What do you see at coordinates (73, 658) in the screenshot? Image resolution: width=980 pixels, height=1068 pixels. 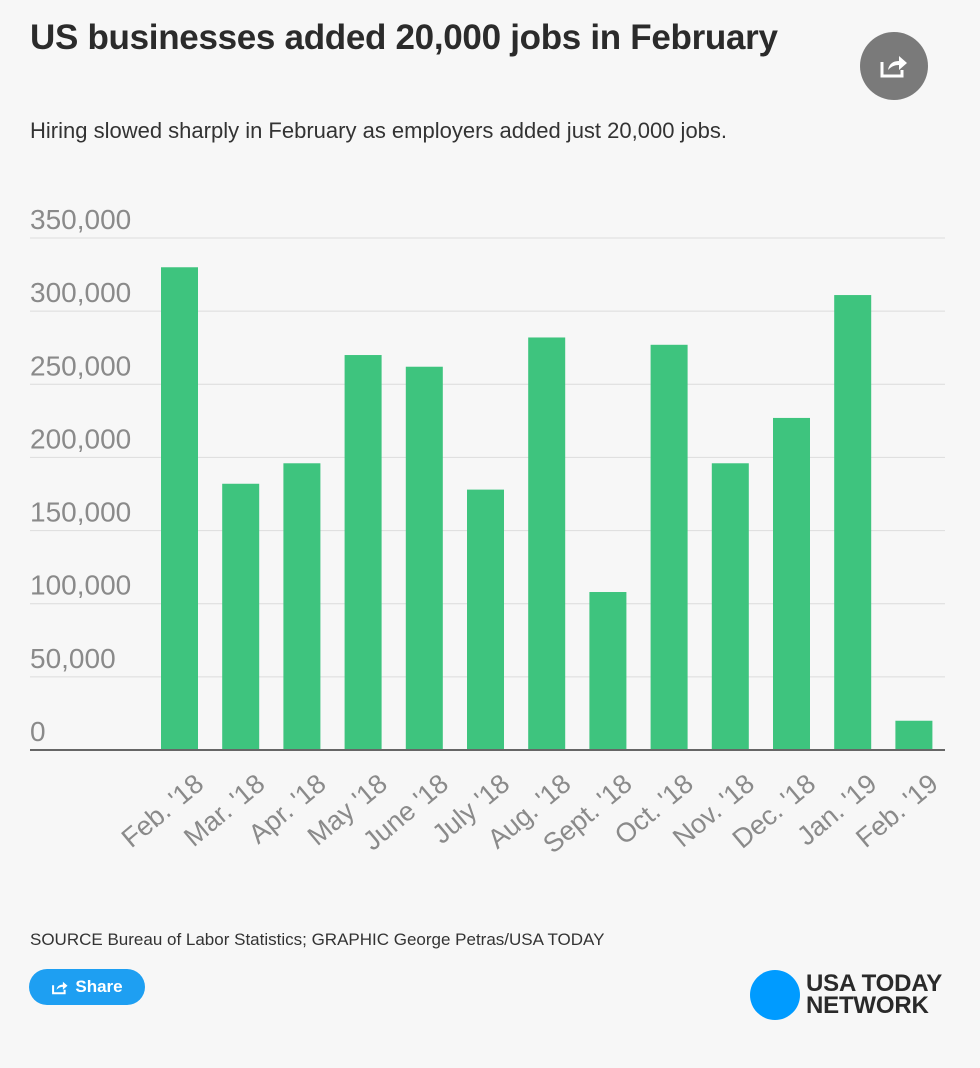 I see `y-tick-label: 50,000` at bounding box center [73, 658].